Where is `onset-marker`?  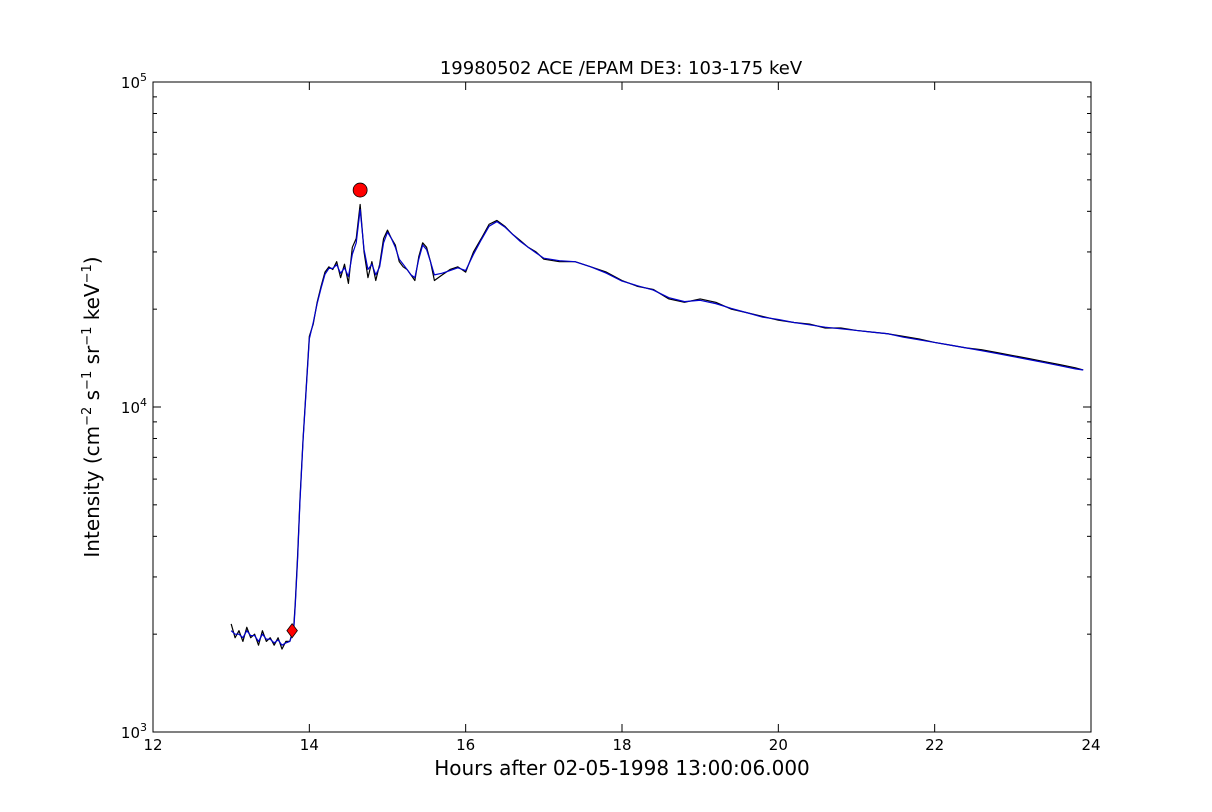 onset-marker is located at coordinates (292, 631).